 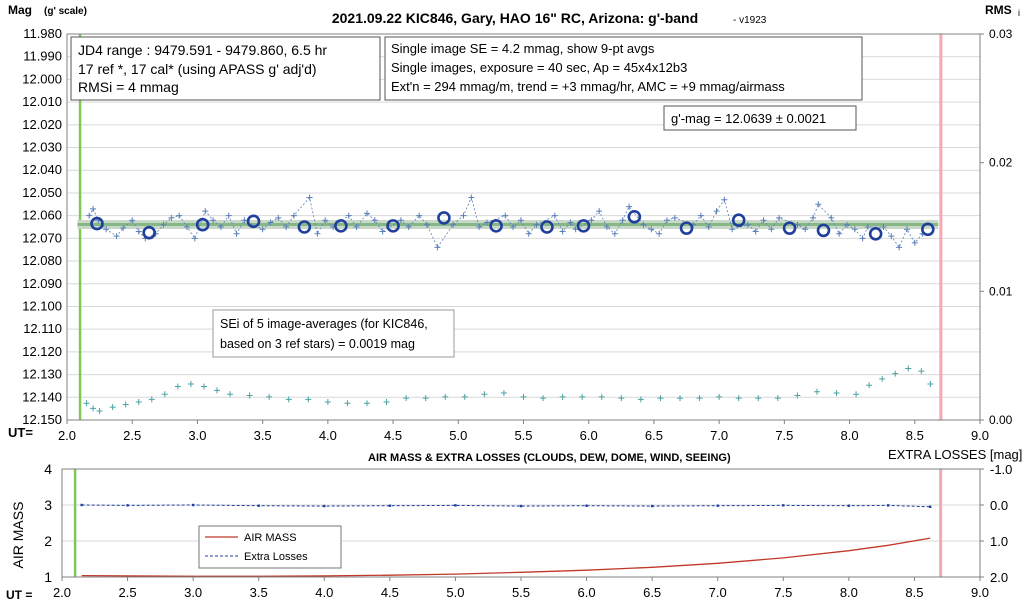 I want to click on sei-line-1: SEi of 5 image-averages (for KIC846,, so click(x=324, y=324).